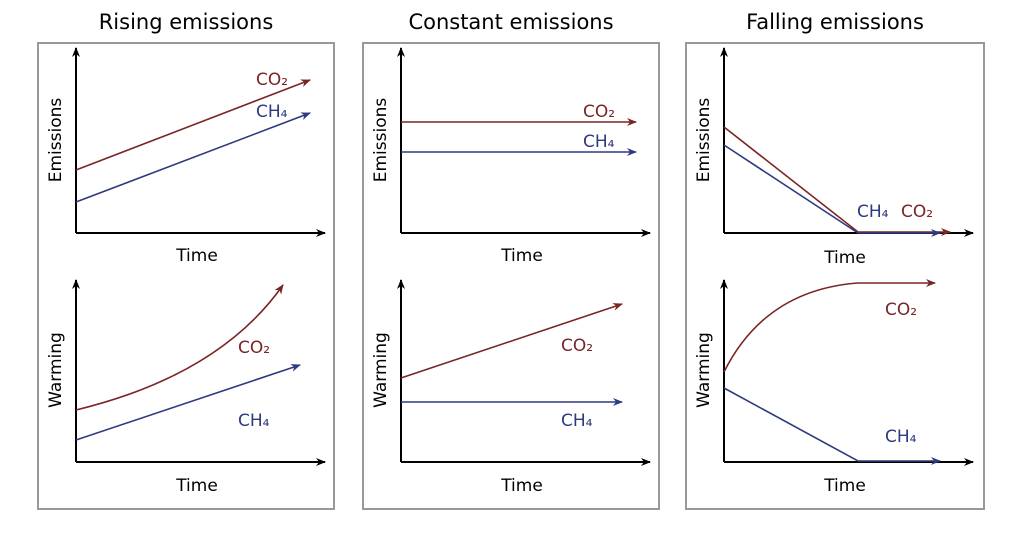 The image size is (1024, 537). I want to click on panel-title: Rising emissions, so click(186, 22).